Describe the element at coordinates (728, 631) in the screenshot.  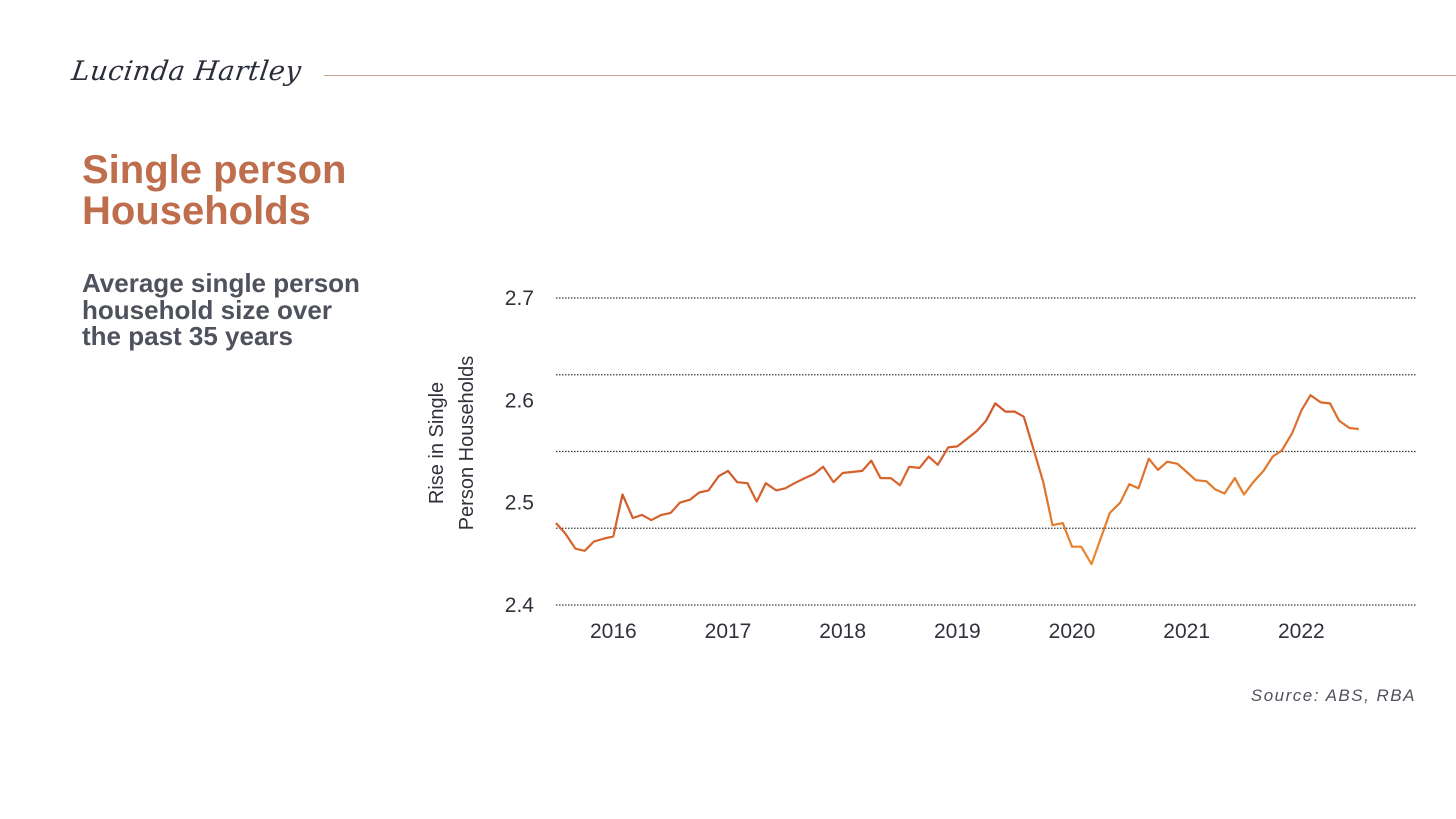
I see `x-tick-label: 2017` at that location.